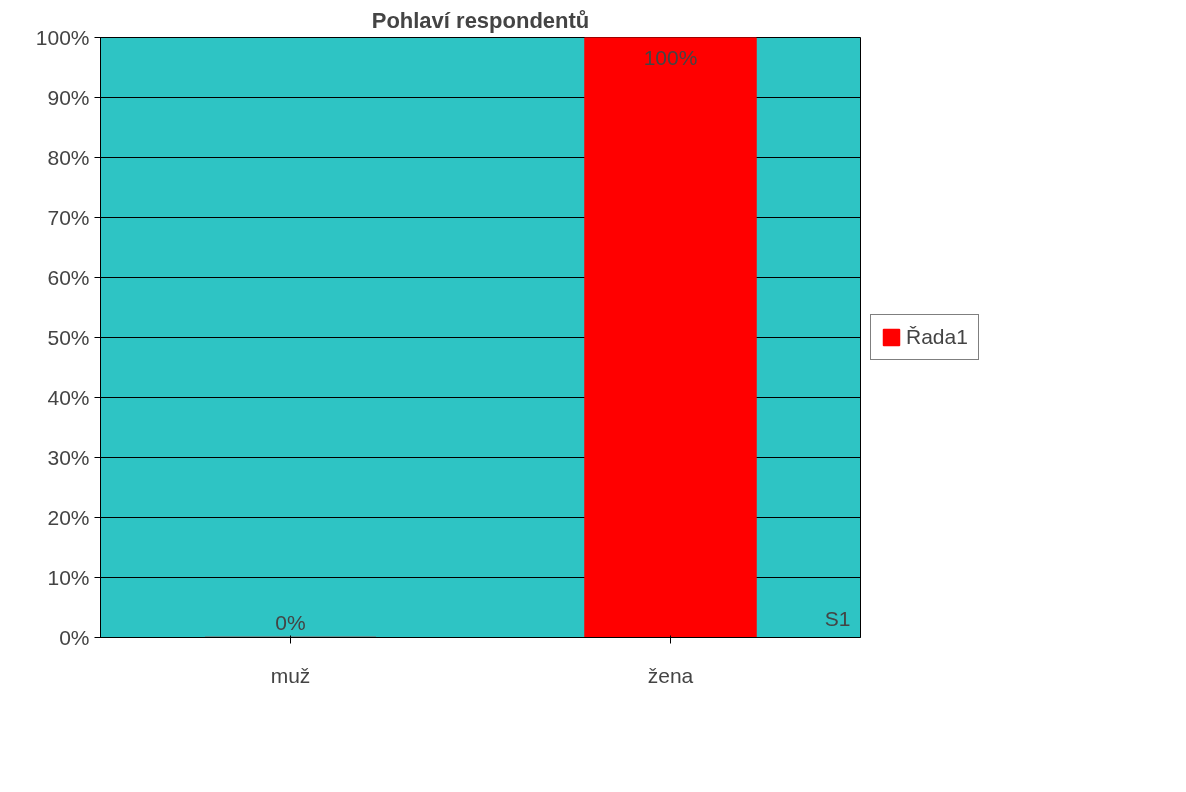  Describe the element at coordinates (837, 618) in the screenshot. I see `annotation: S1` at that location.